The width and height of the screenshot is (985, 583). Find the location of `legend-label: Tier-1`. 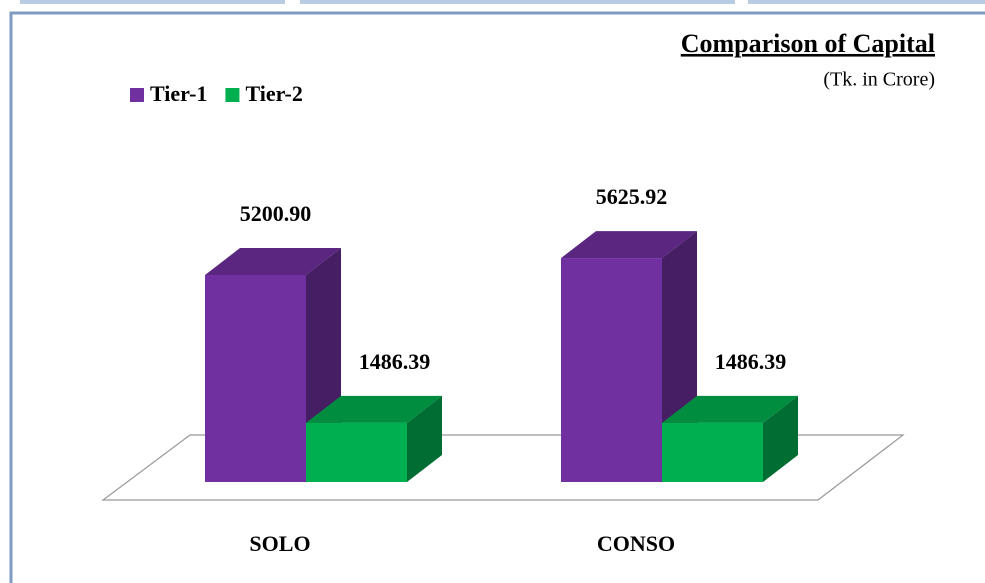

legend-label: Tier-1 is located at coordinates (178, 93).